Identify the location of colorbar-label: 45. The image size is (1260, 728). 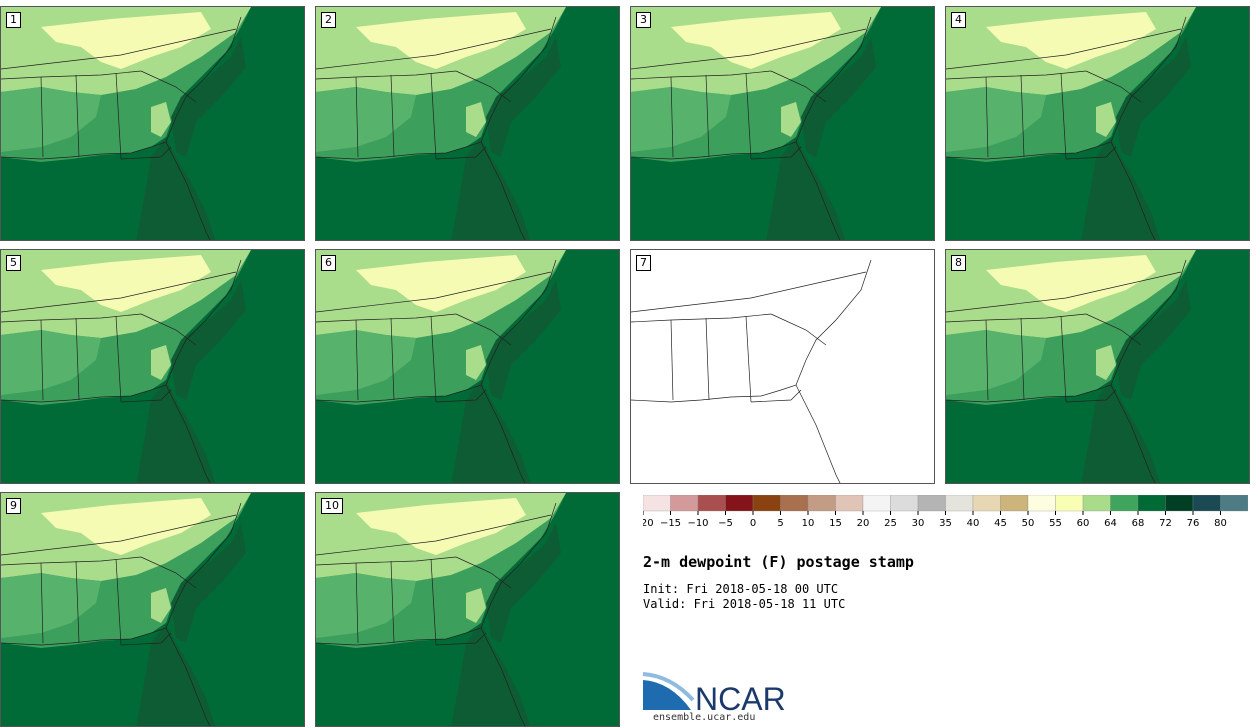
(1000, 523).